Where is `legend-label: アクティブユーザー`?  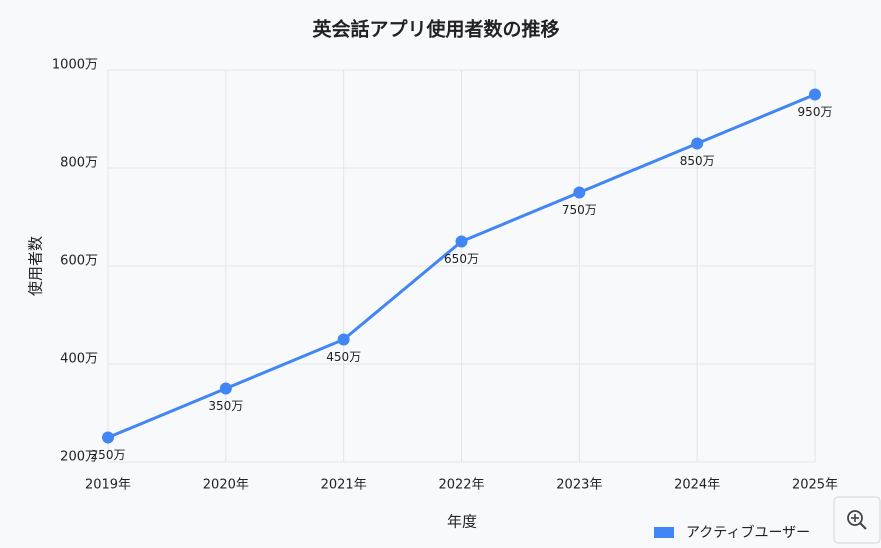 legend-label: アクティブユーザー is located at coordinates (748, 532).